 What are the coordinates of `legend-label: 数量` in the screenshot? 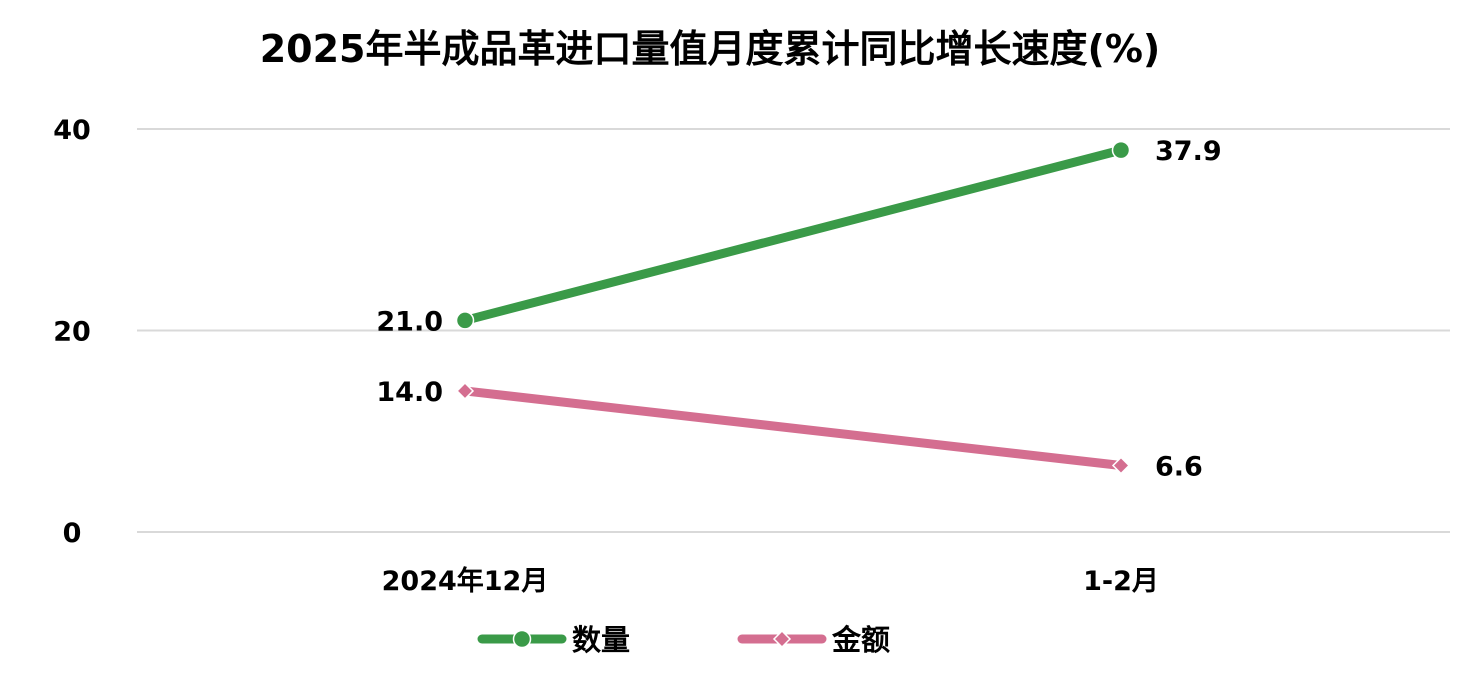 It's located at (601, 640).